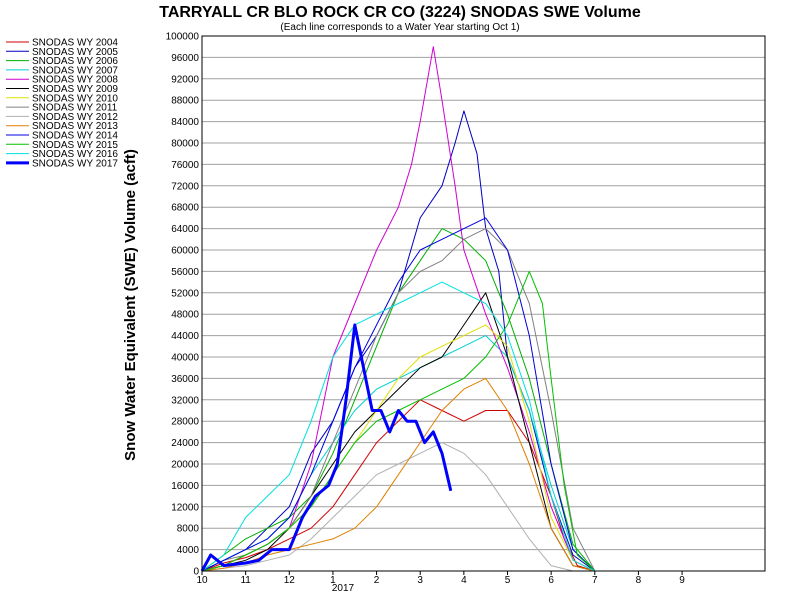 Image resolution: width=800 pixels, height=600 pixels. I want to click on y-tick-label: 20000, so click(185, 465).